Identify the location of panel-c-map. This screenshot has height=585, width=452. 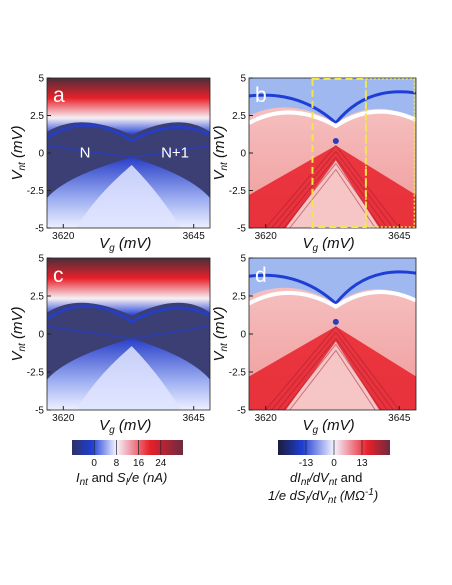
(128, 334).